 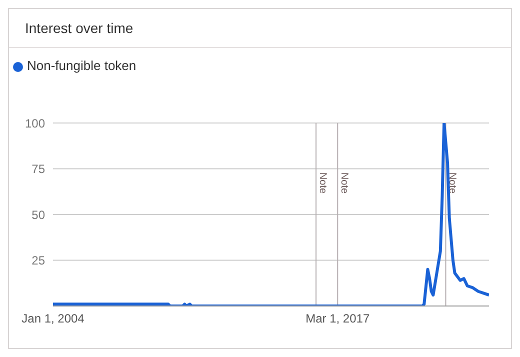 I want to click on y-tick-label: 100, so click(x=35, y=123).